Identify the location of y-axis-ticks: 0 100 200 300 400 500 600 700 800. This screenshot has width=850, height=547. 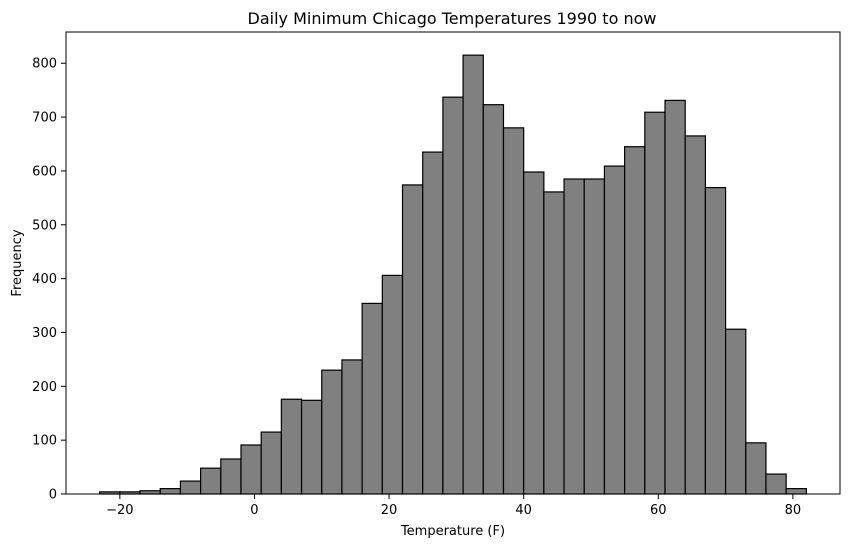
(49, 280).